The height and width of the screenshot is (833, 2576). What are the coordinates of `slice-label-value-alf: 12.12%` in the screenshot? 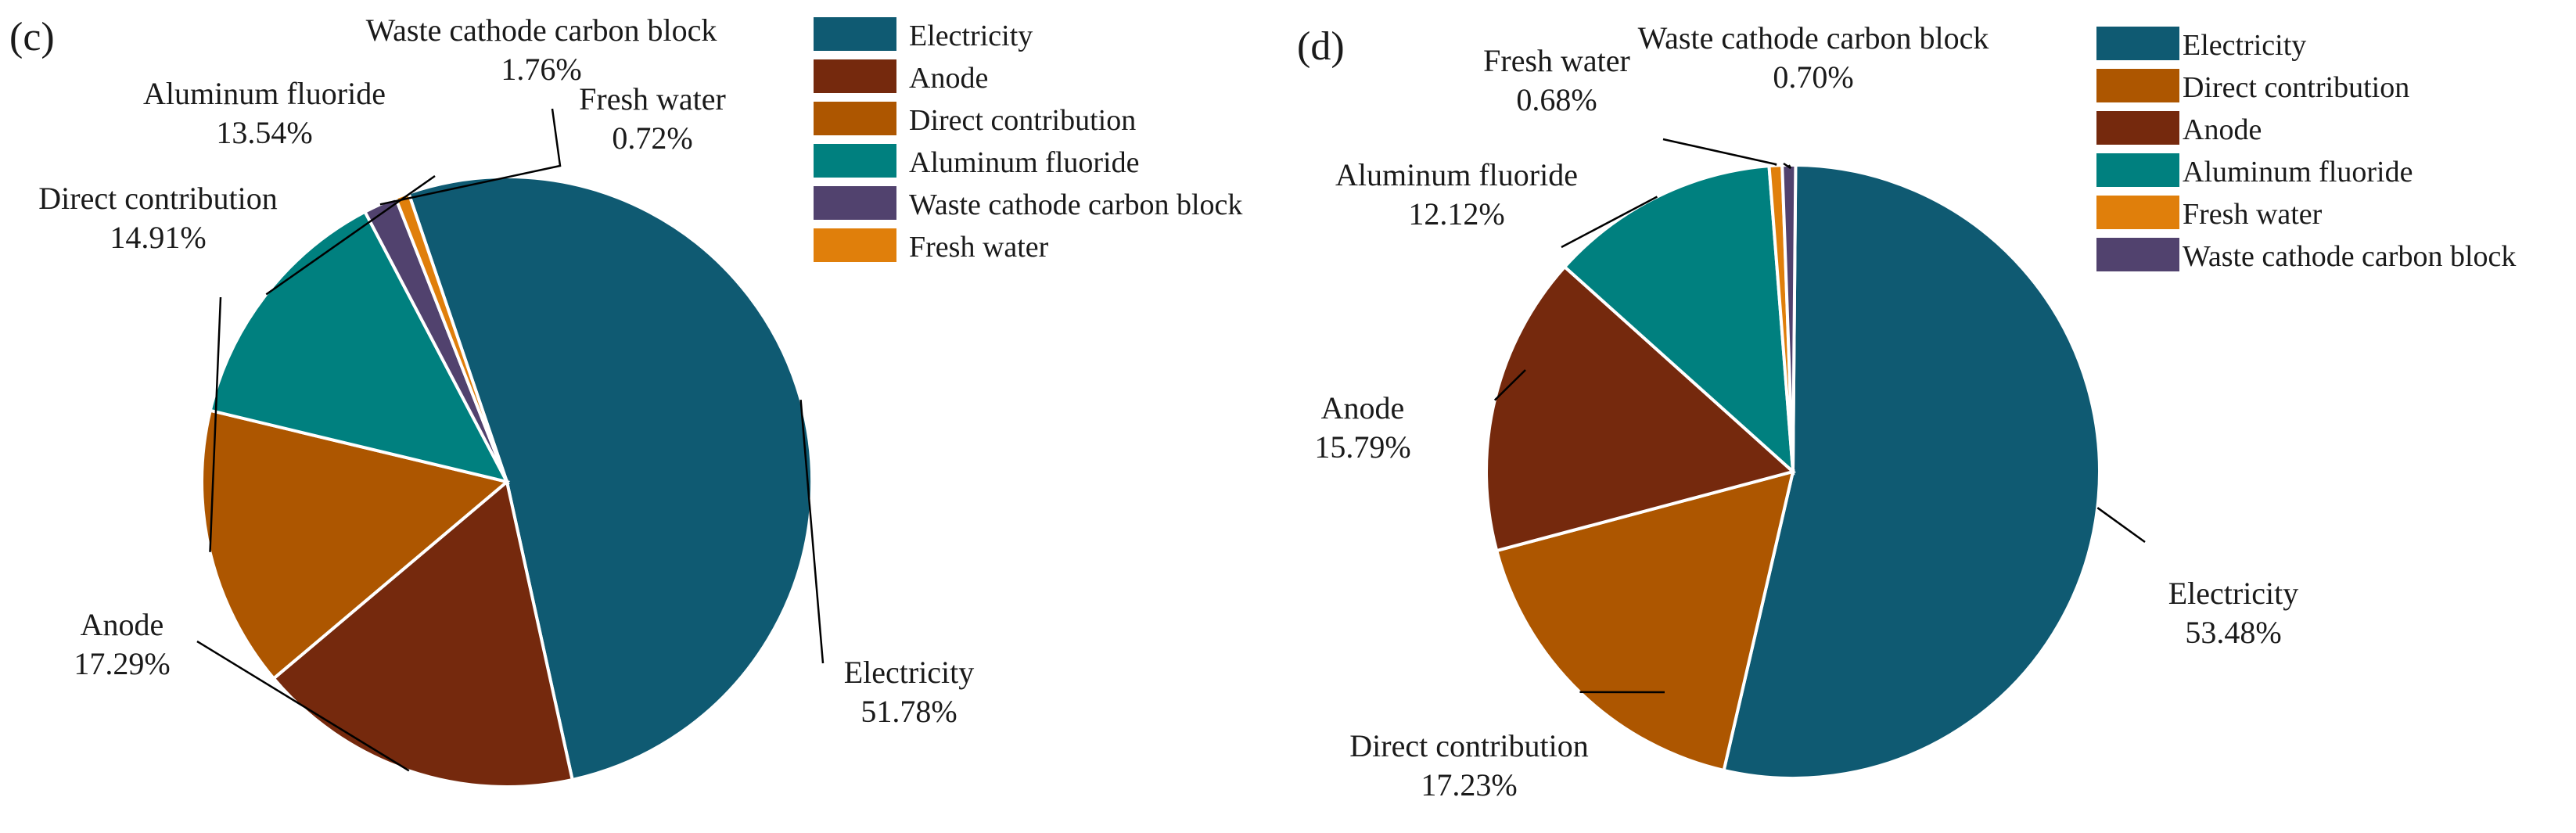 It's located at (1456, 214).